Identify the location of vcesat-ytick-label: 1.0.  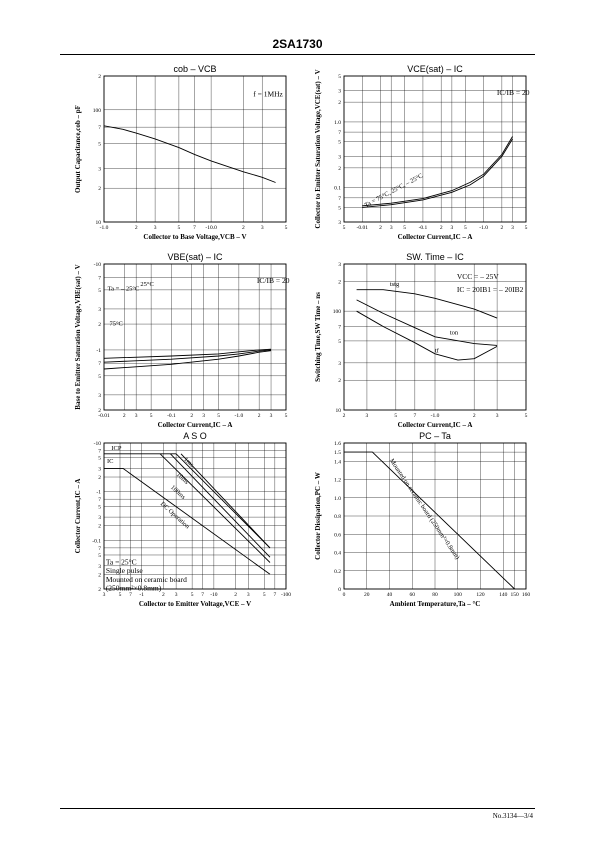
(337, 123).